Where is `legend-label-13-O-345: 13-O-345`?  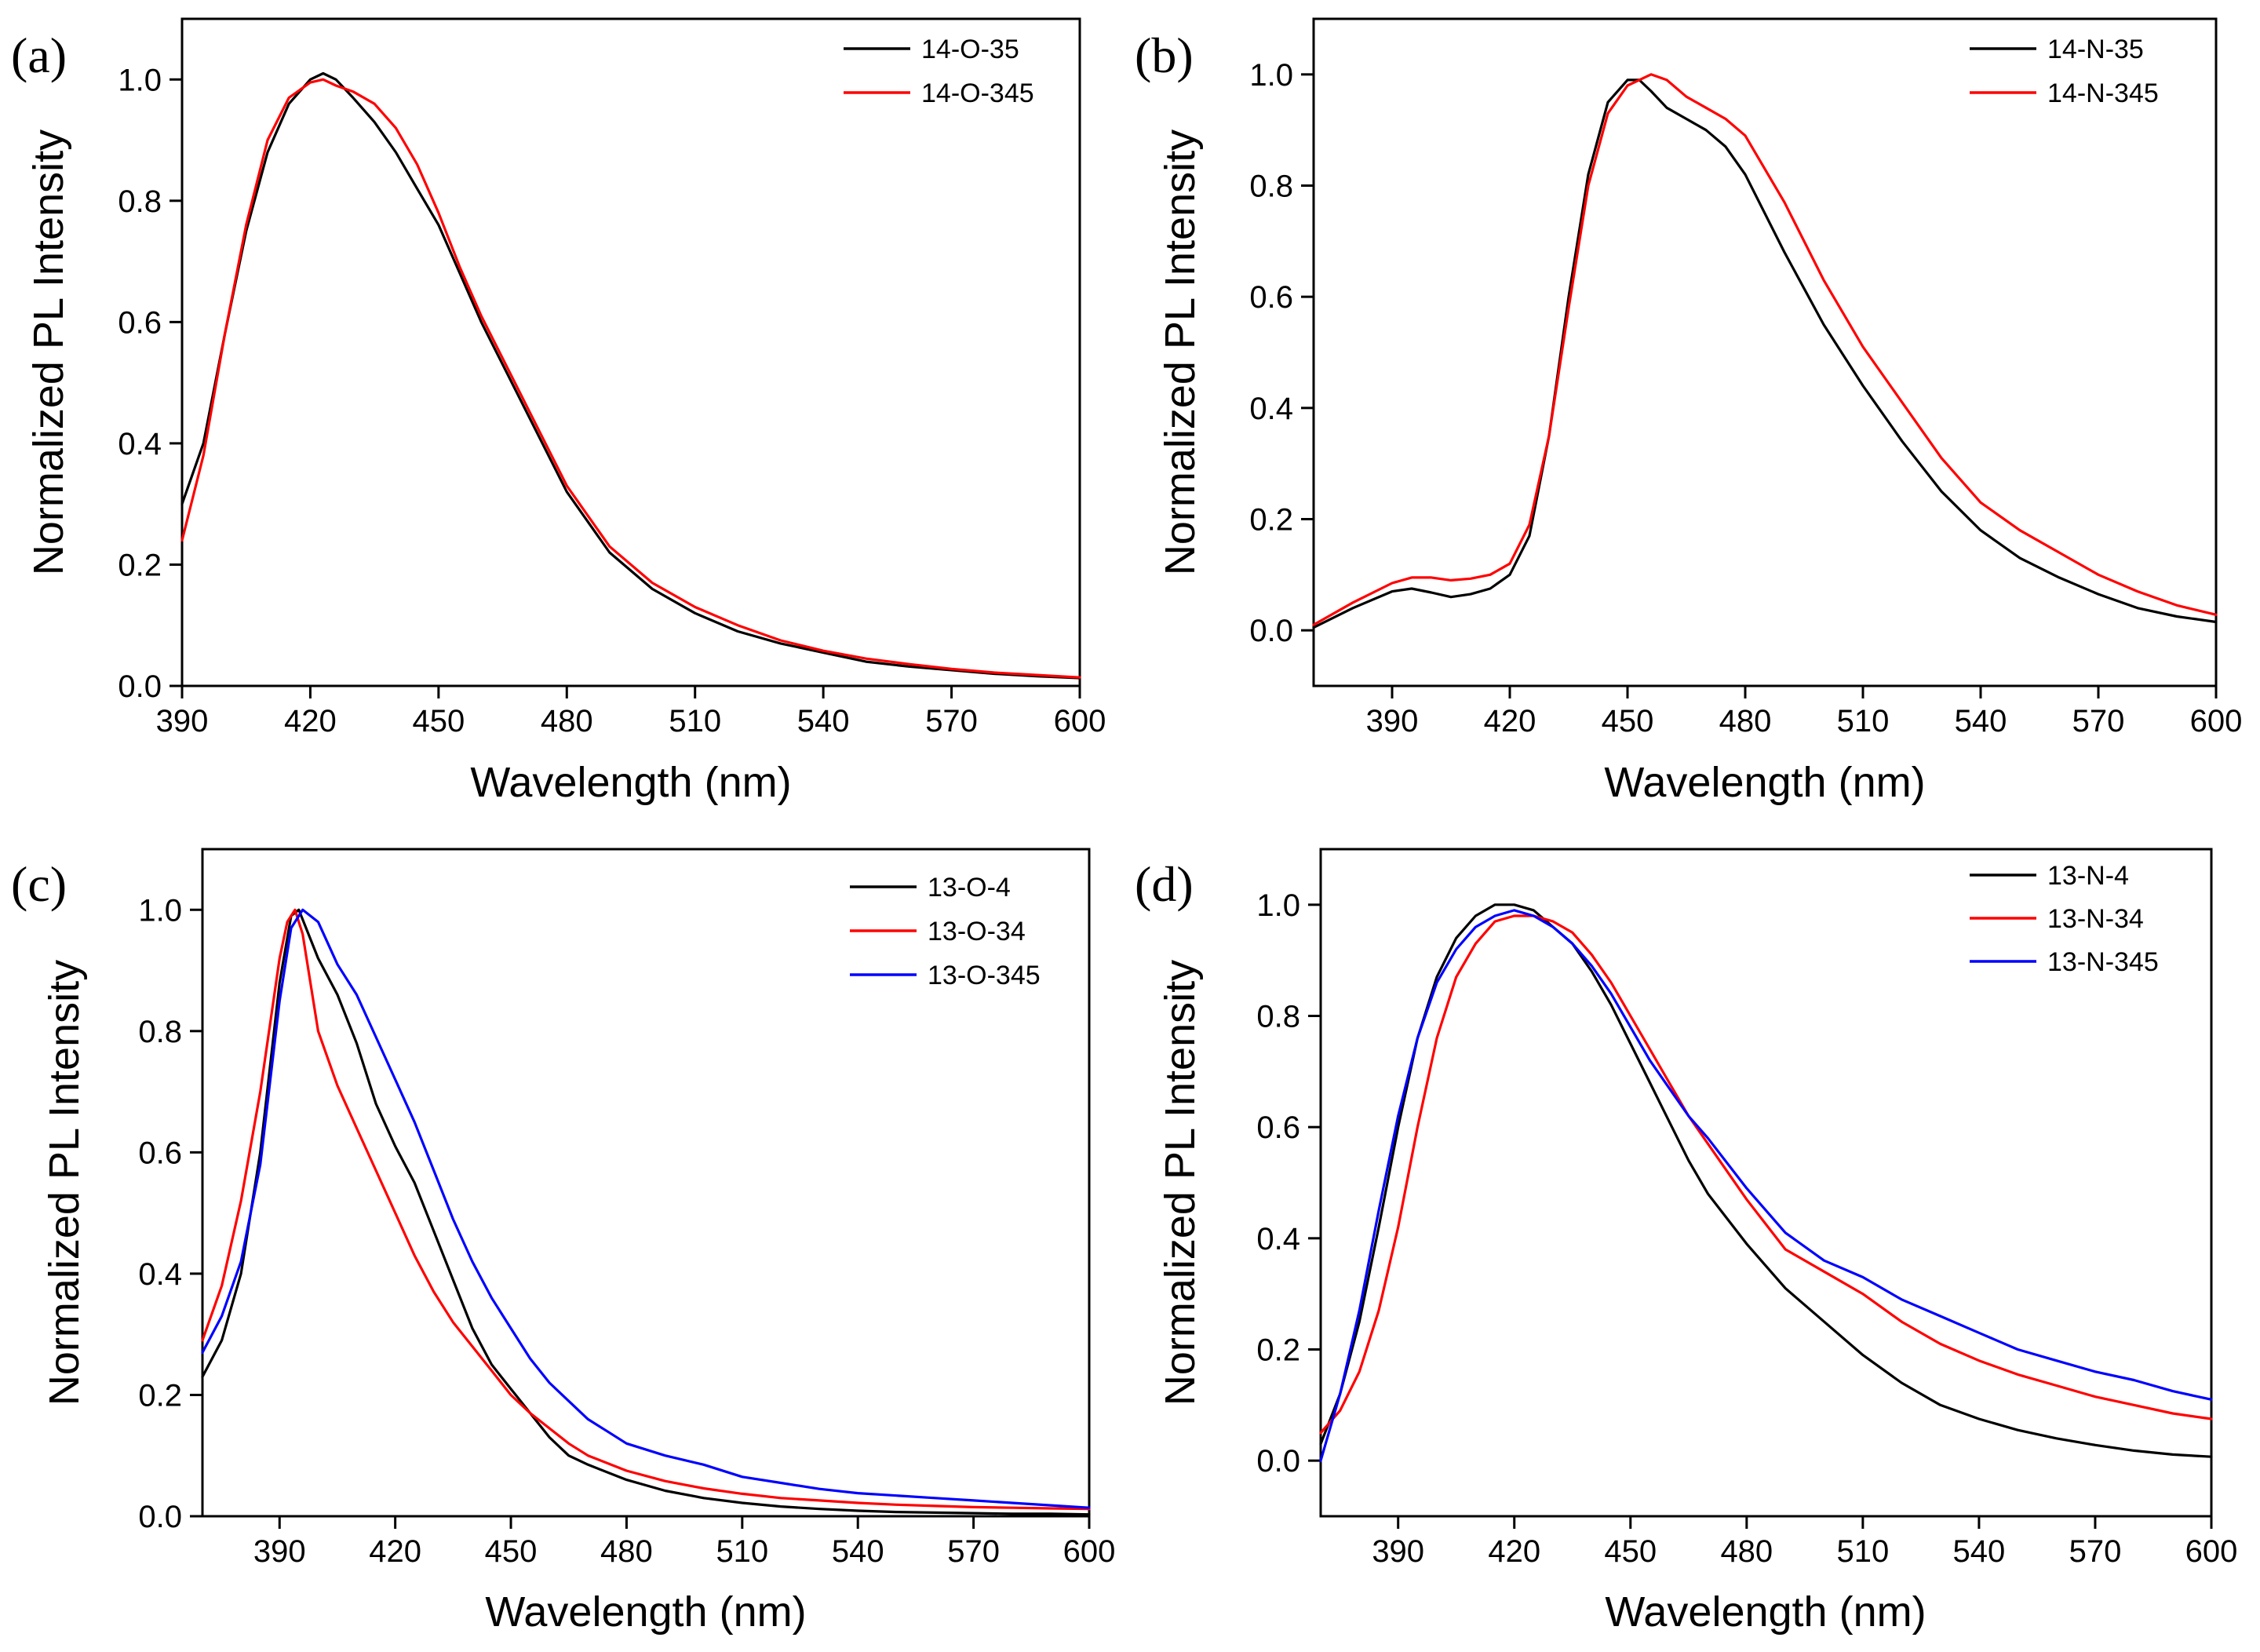 legend-label-13-O-345: 13-O-345 is located at coordinates (984, 975).